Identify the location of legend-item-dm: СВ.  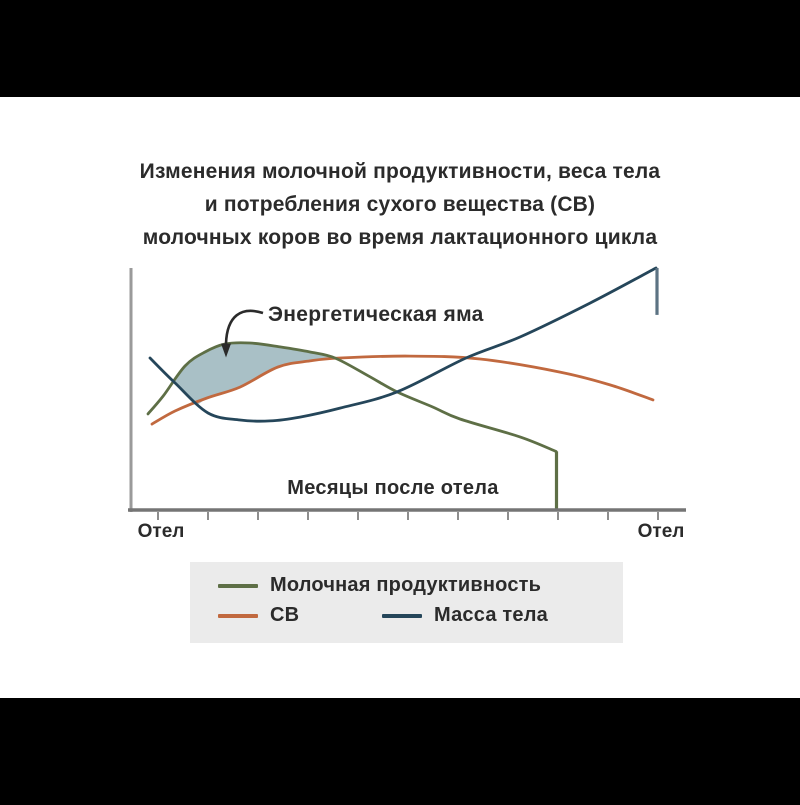
(288, 616).